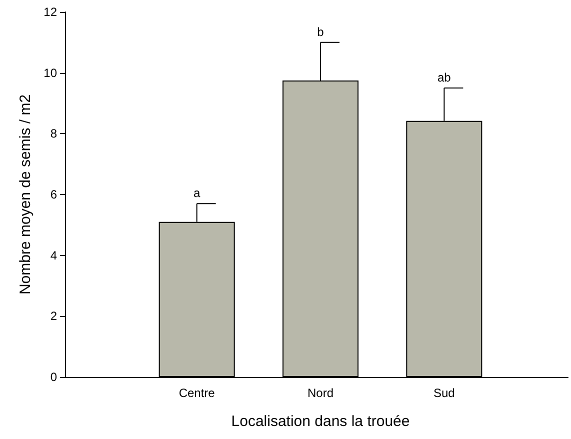 The height and width of the screenshot is (439, 571). I want to click on x-tick-label: Centre, so click(197, 393).